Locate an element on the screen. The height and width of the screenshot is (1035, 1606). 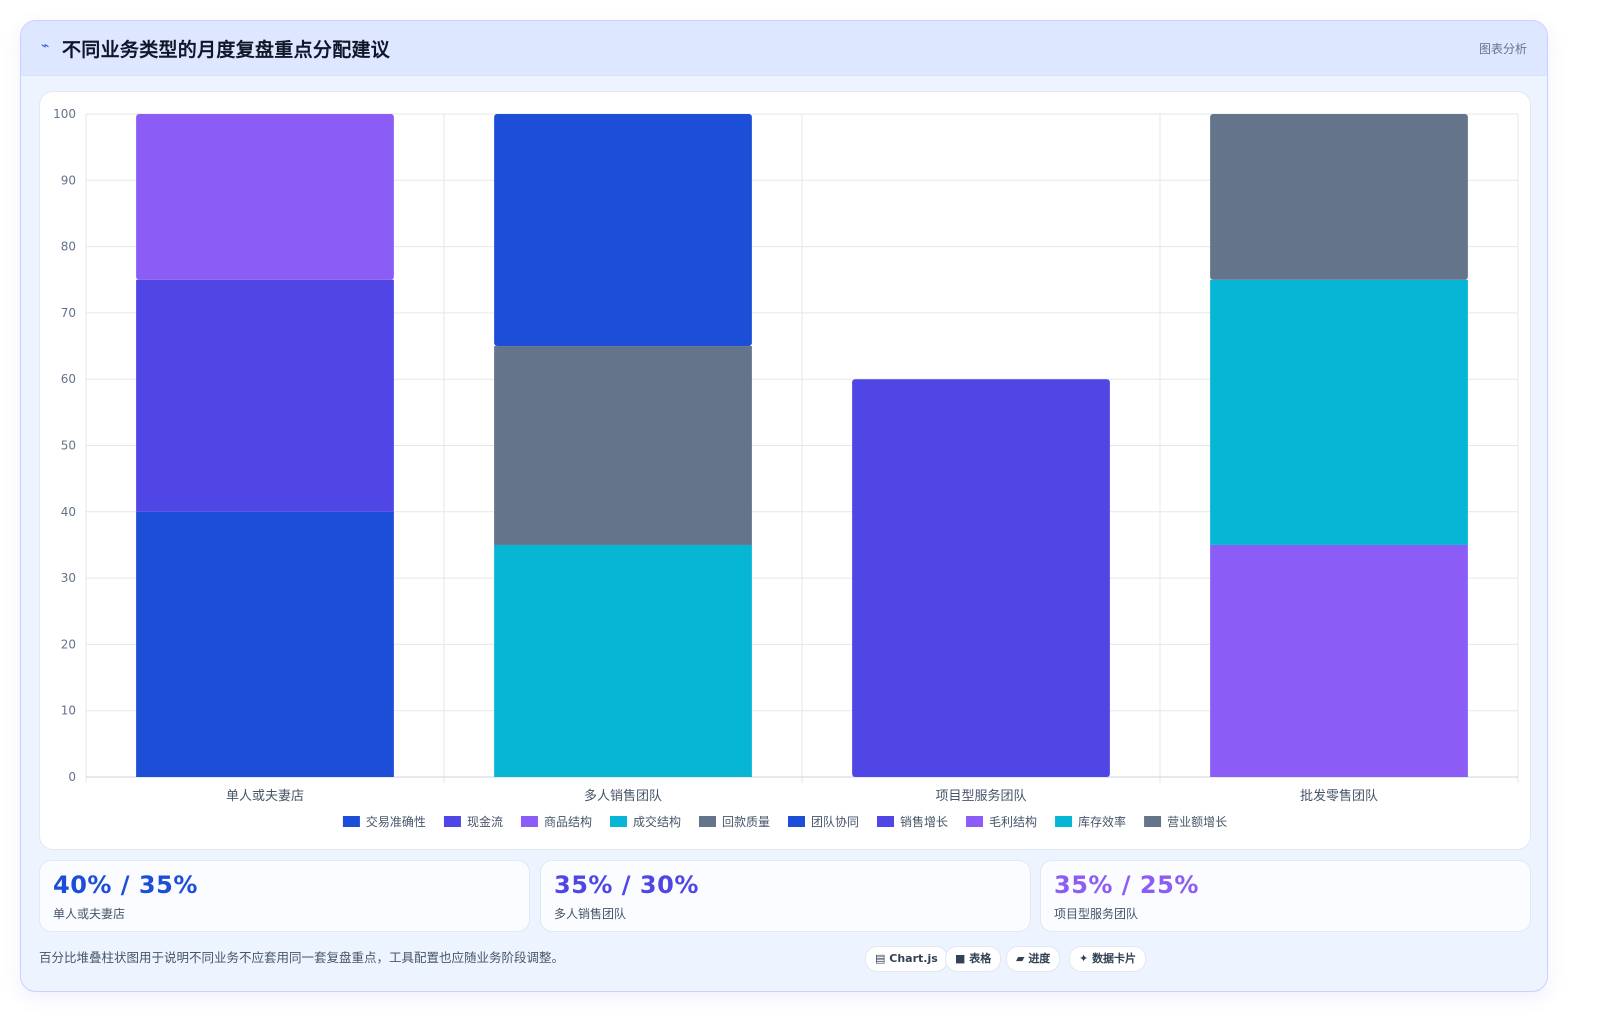
legend-label: 营业额增长 is located at coordinates (1197, 822).